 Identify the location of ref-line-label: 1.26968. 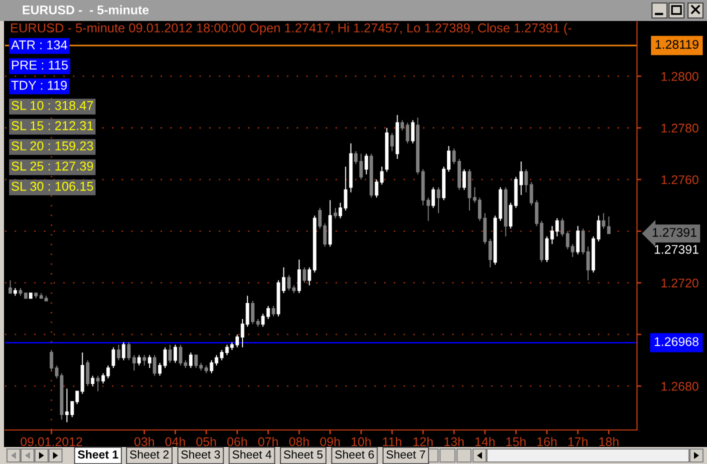
(676, 341).